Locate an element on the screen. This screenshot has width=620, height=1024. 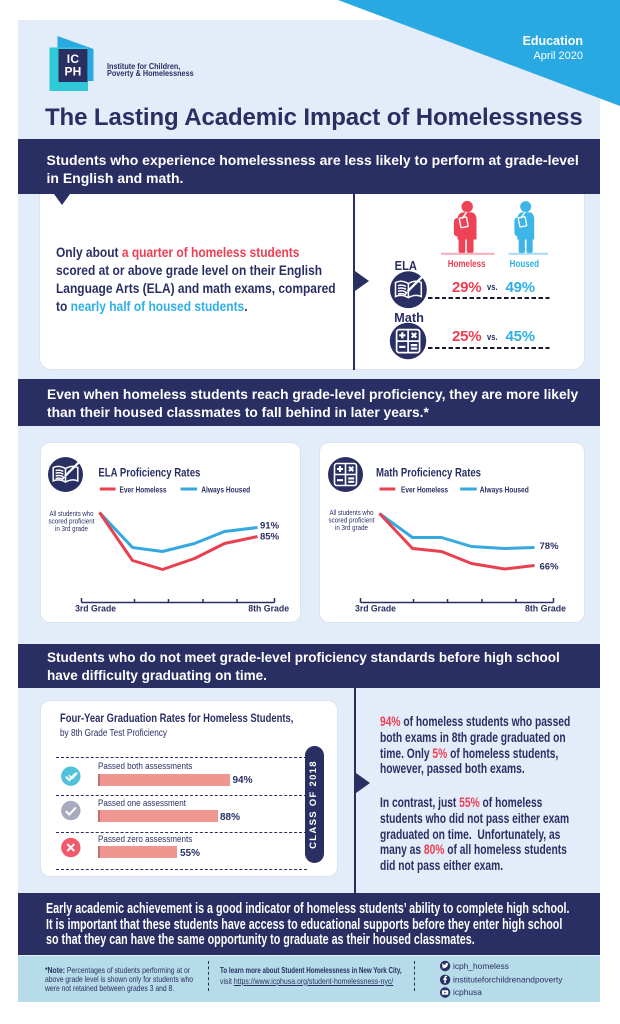
svg-text: 85% is located at coordinates (270, 536).